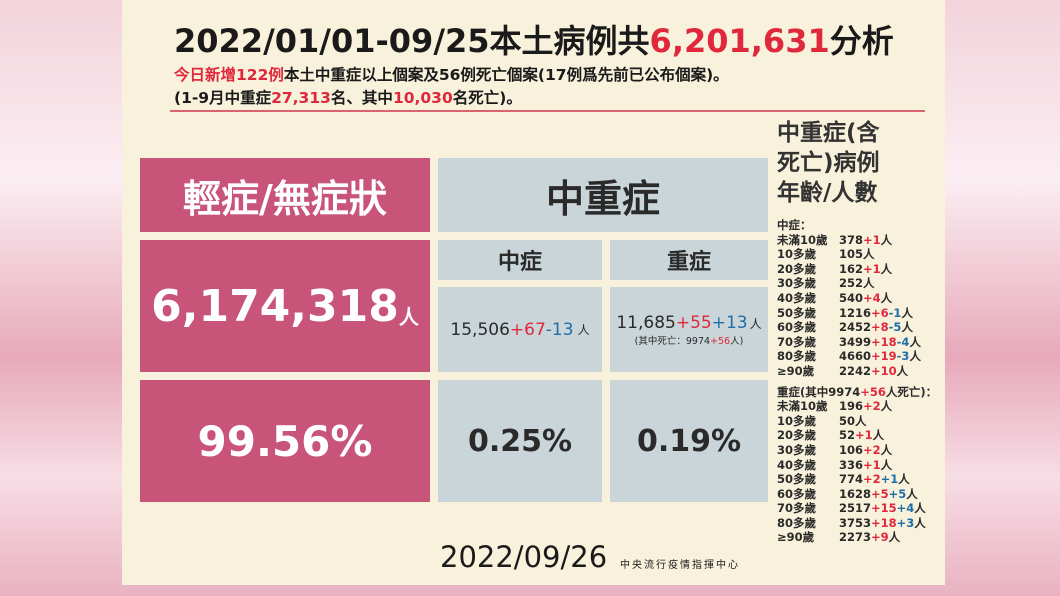 This screenshot has width=1060, height=596. I want to click on critical-label-text: 人死亡)：, so click(911, 391).